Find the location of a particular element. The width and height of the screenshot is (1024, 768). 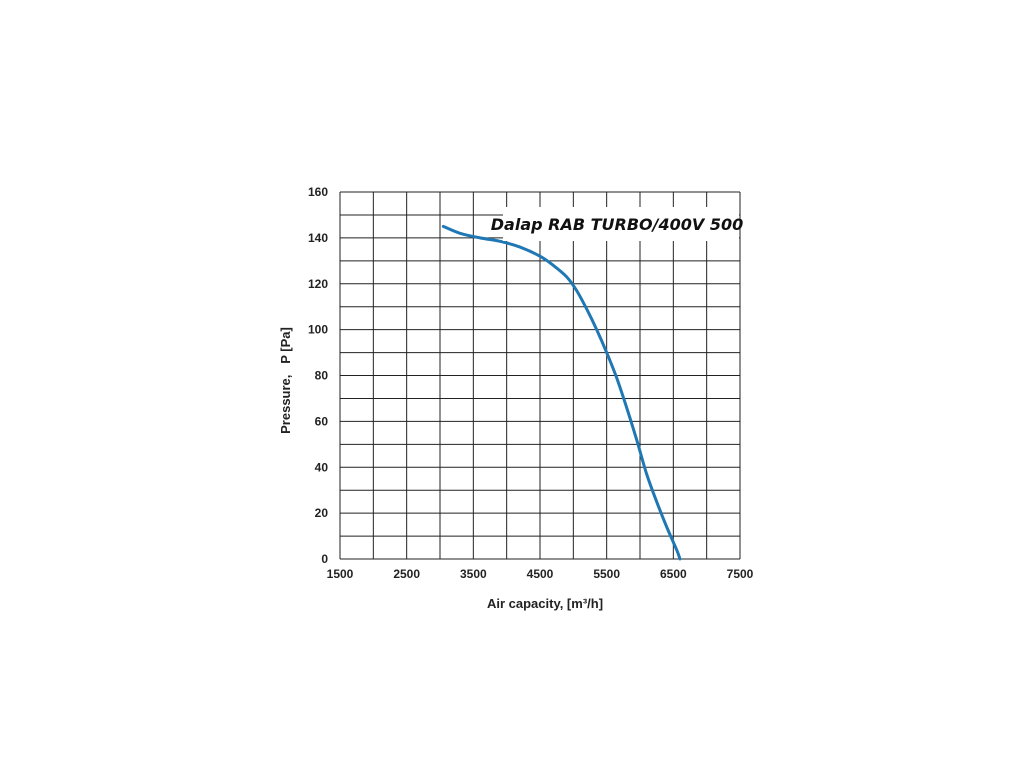

series-line is located at coordinates (561, 392).